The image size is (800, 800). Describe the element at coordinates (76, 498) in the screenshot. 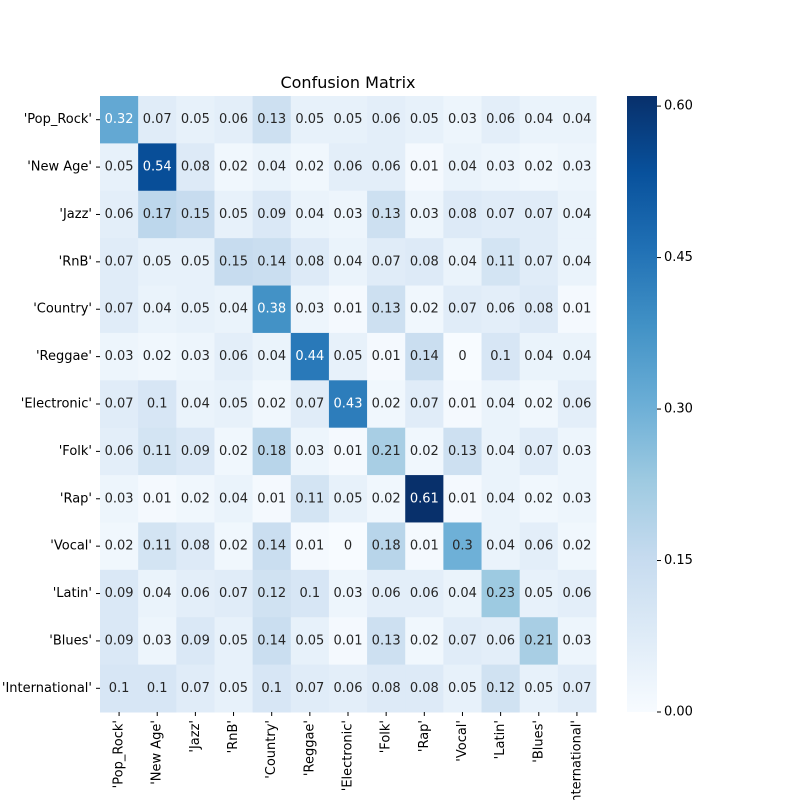

I see `y-tick-label: 'Rap'` at that location.